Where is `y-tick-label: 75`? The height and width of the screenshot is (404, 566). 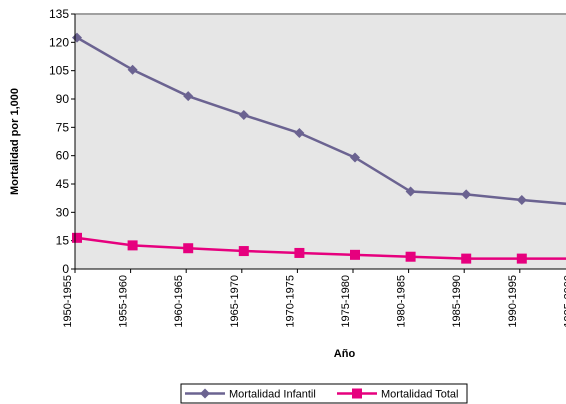
y-tick-label: 75 is located at coordinates (63, 127).